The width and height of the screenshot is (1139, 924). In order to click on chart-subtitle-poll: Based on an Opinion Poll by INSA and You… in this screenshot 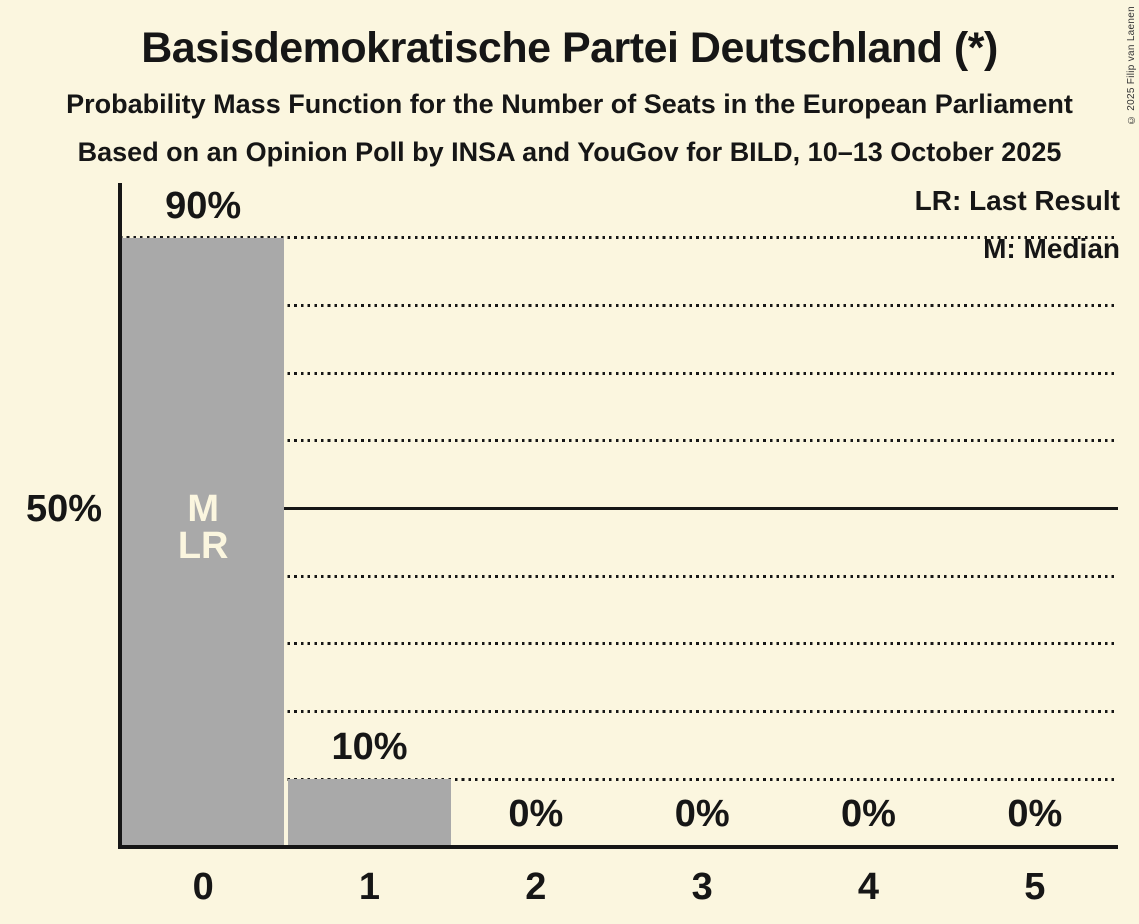, I will do `click(569, 152)`.